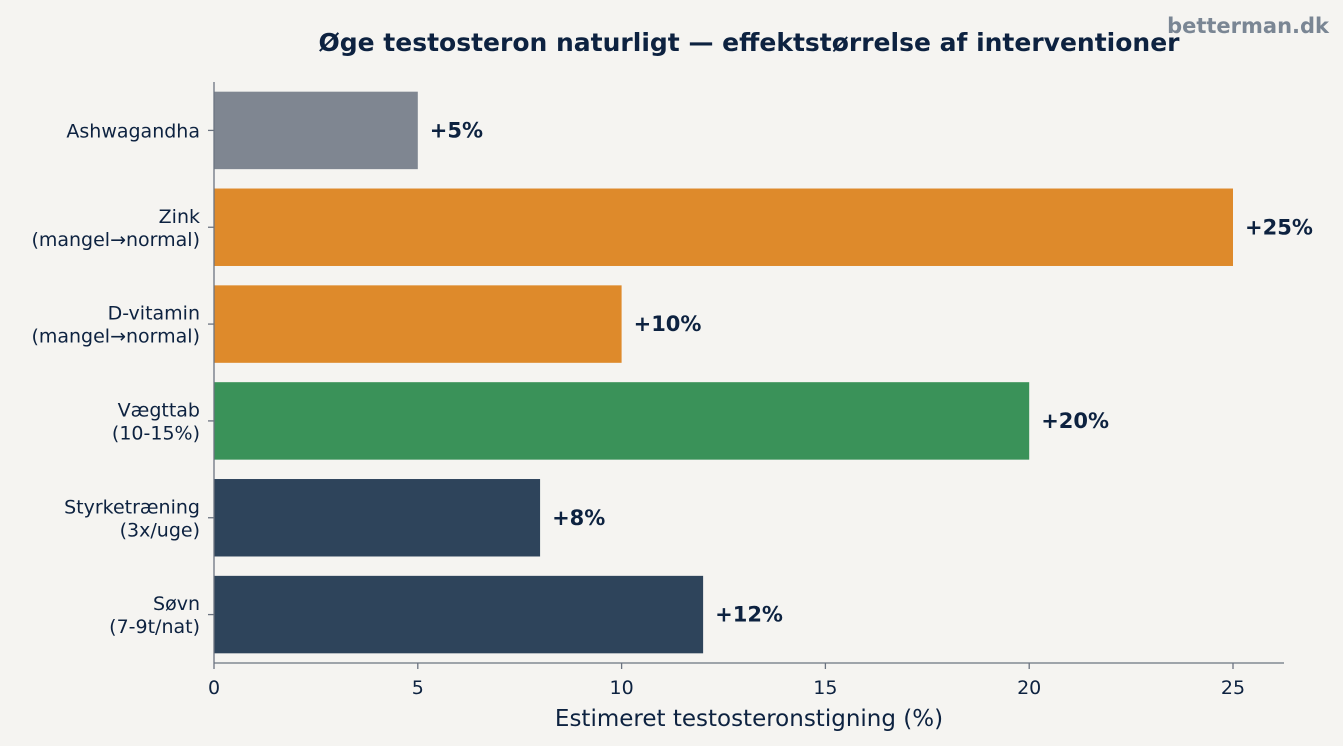 Image resolution: width=1343 pixels, height=746 pixels. I want to click on data-label: +20%, so click(1075, 421).